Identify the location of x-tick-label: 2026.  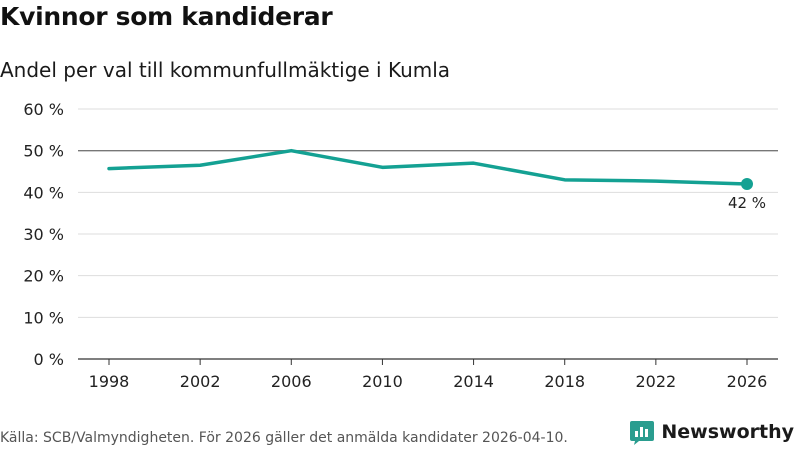
(747, 381).